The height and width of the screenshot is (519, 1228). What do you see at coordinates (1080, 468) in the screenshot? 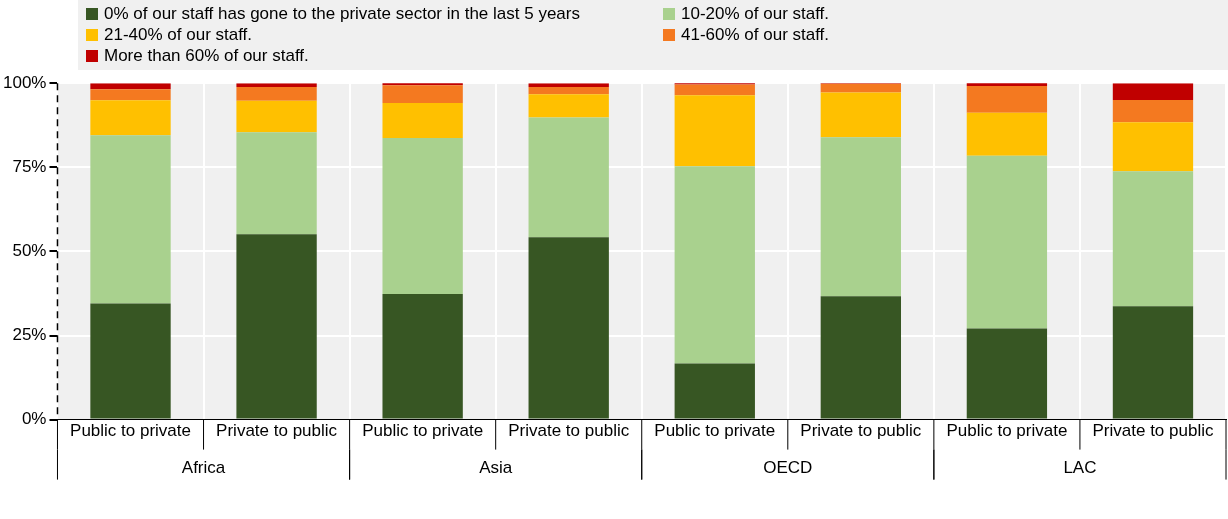
I see `text: LAC` at bounding box center [1080, 468].